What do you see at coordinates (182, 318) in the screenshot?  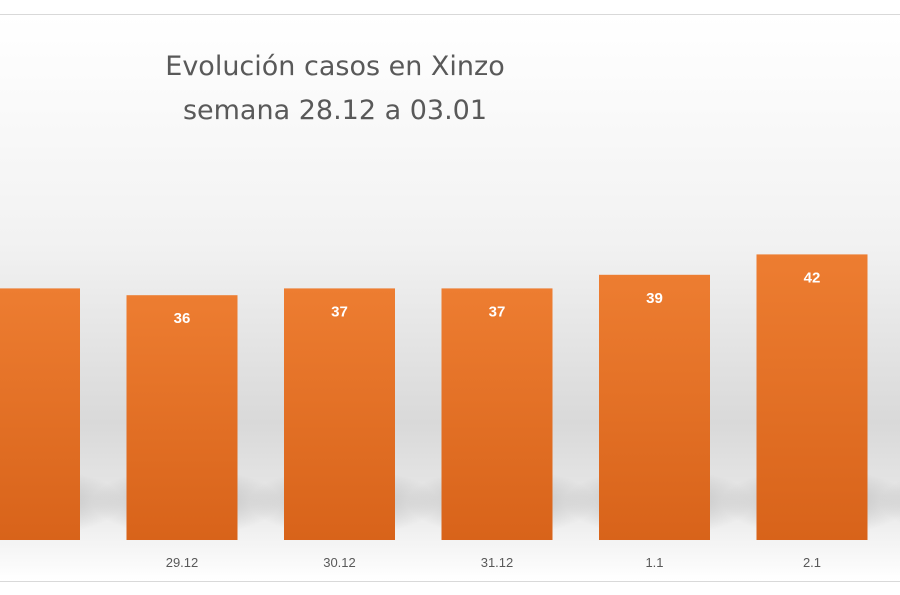 I see `value-label: 36` at bounding box center [182, 318].